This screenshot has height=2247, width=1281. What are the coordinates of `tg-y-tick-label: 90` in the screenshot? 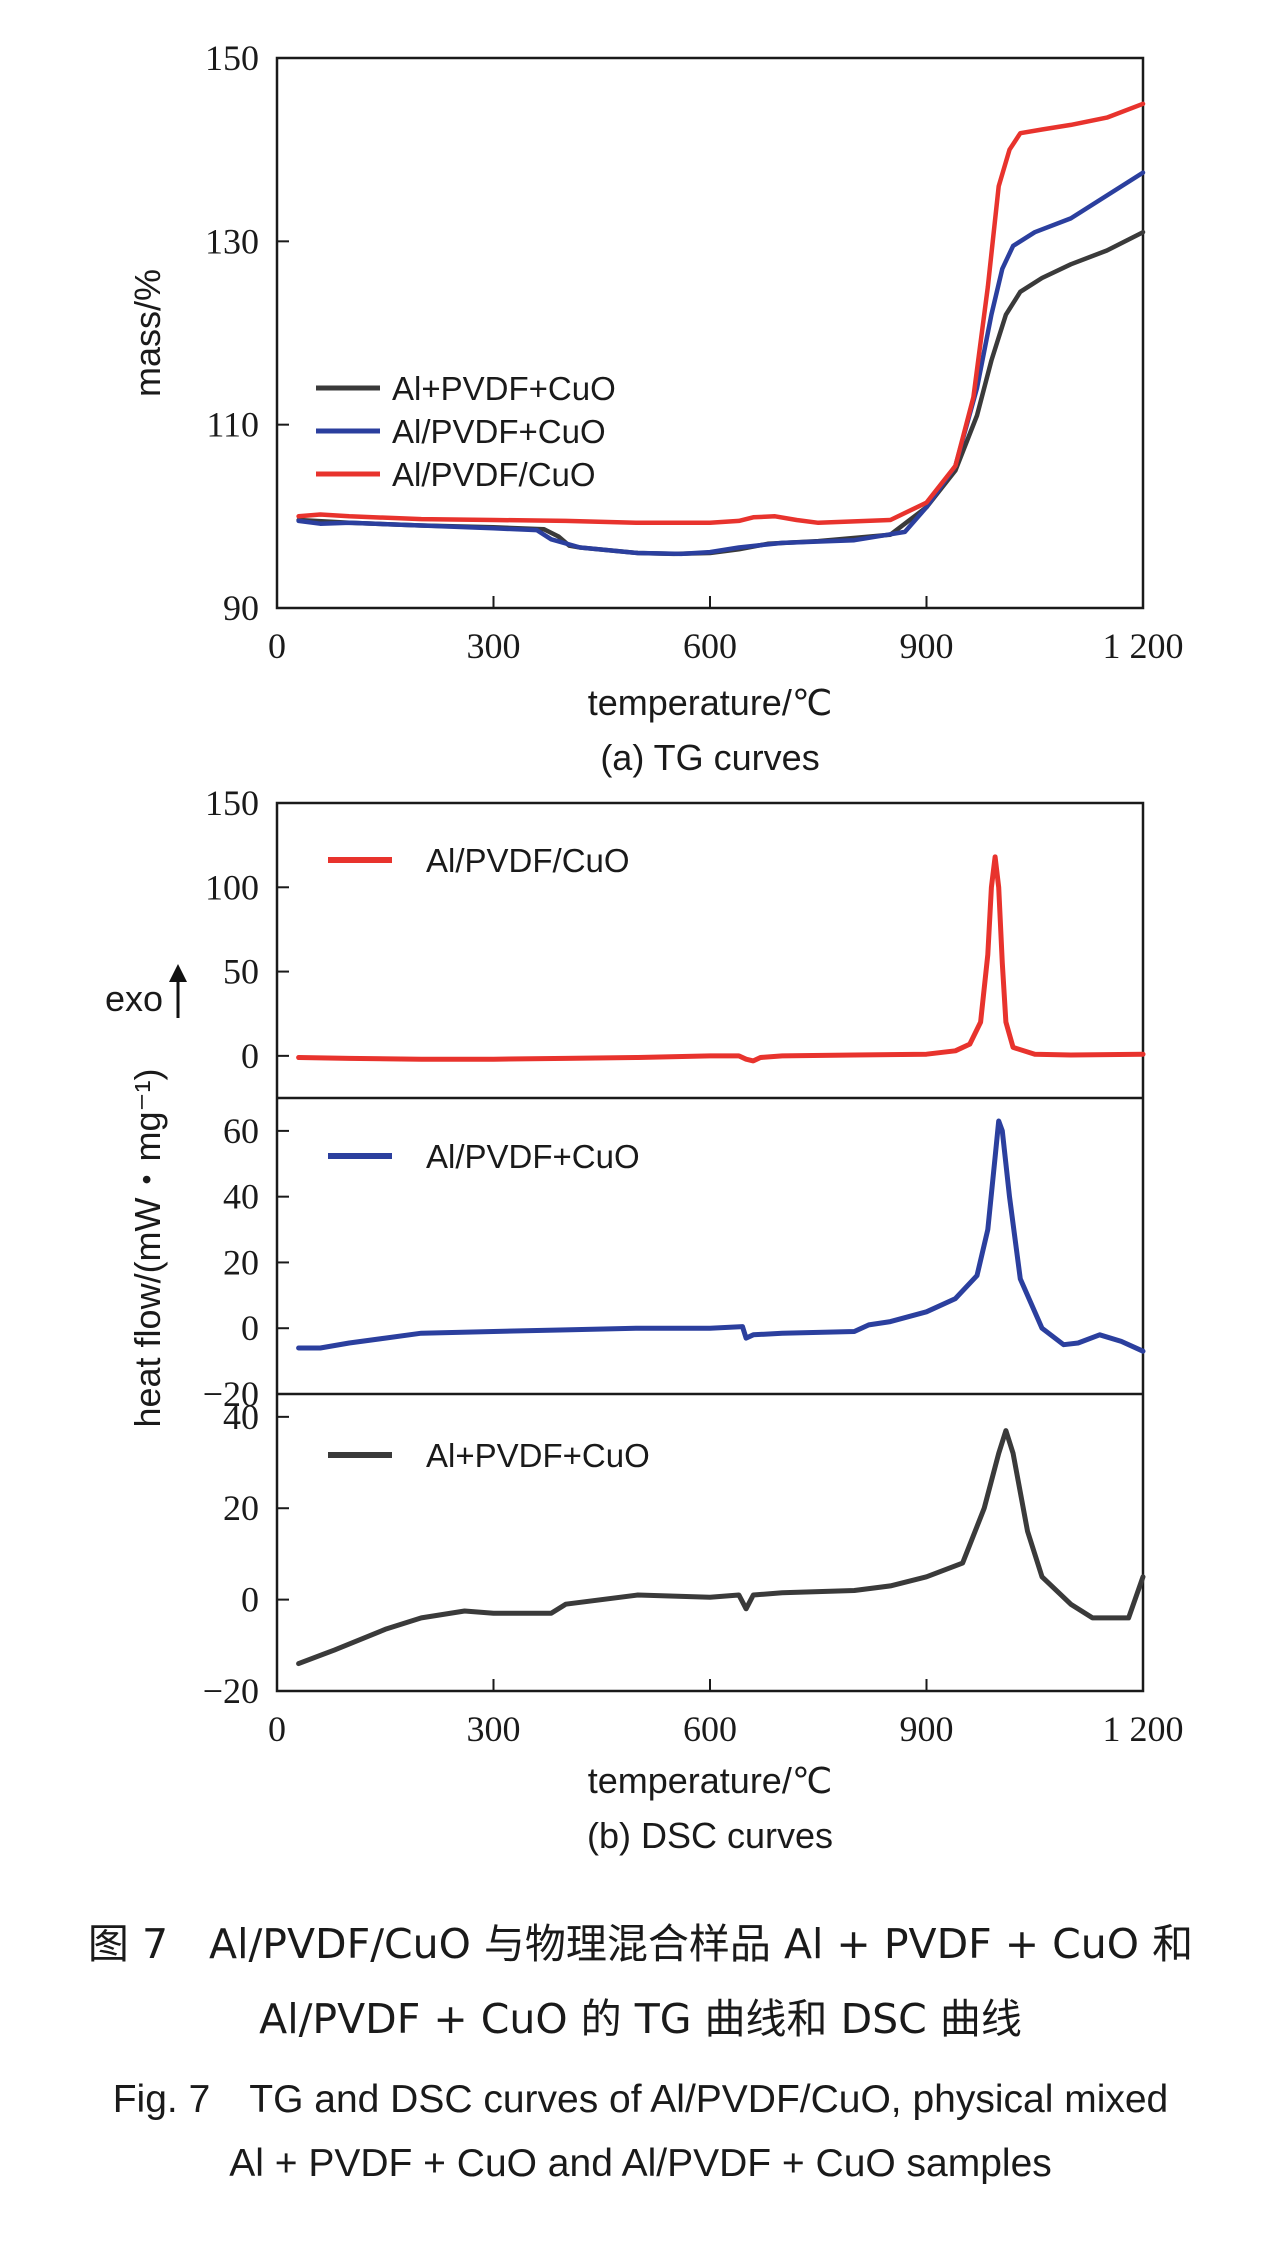 It's located at (241, 608).